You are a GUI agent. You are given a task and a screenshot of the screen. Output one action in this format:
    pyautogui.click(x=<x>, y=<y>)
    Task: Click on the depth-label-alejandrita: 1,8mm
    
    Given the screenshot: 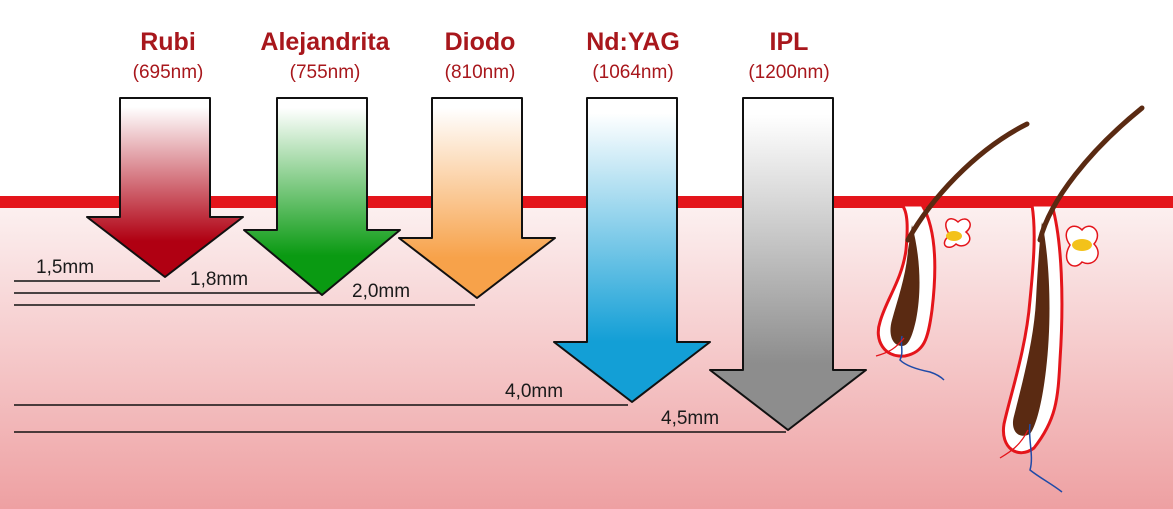 What is the action you would take?
    pyautogui.click(x=219, y=279)
    